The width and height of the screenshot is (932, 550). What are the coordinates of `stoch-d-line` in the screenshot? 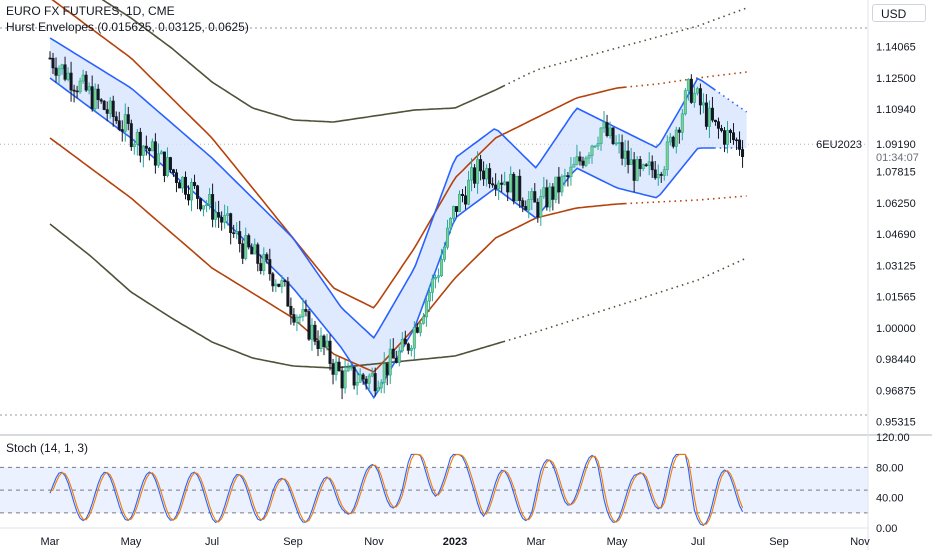 It's located at (396, 489).